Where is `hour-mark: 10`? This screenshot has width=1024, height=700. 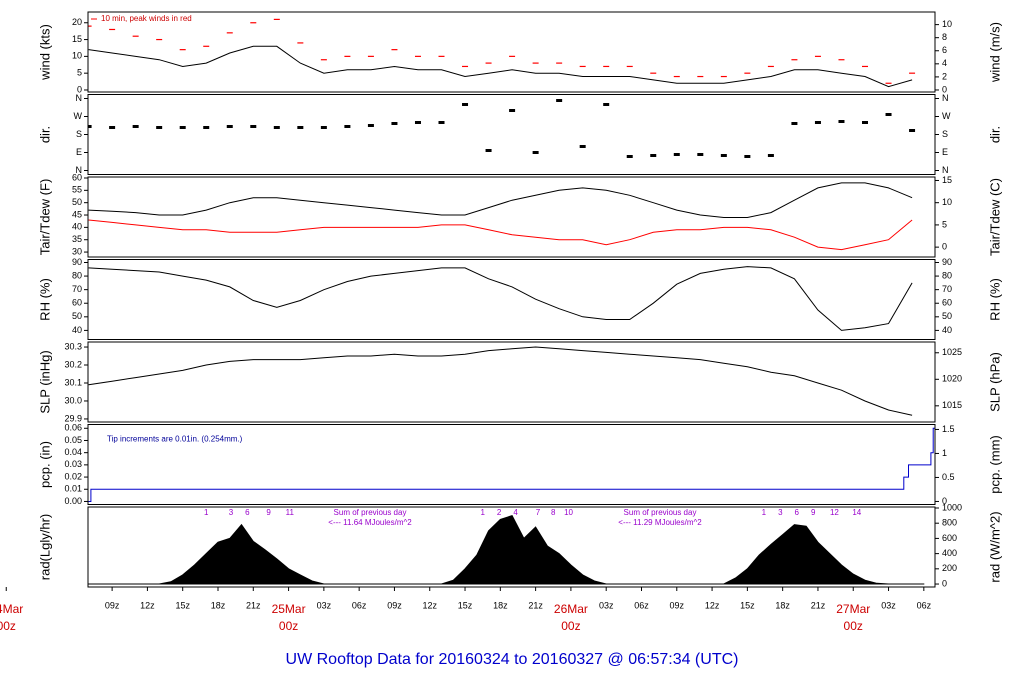
hour-mark: 10 is located at coordinates (568, 512).